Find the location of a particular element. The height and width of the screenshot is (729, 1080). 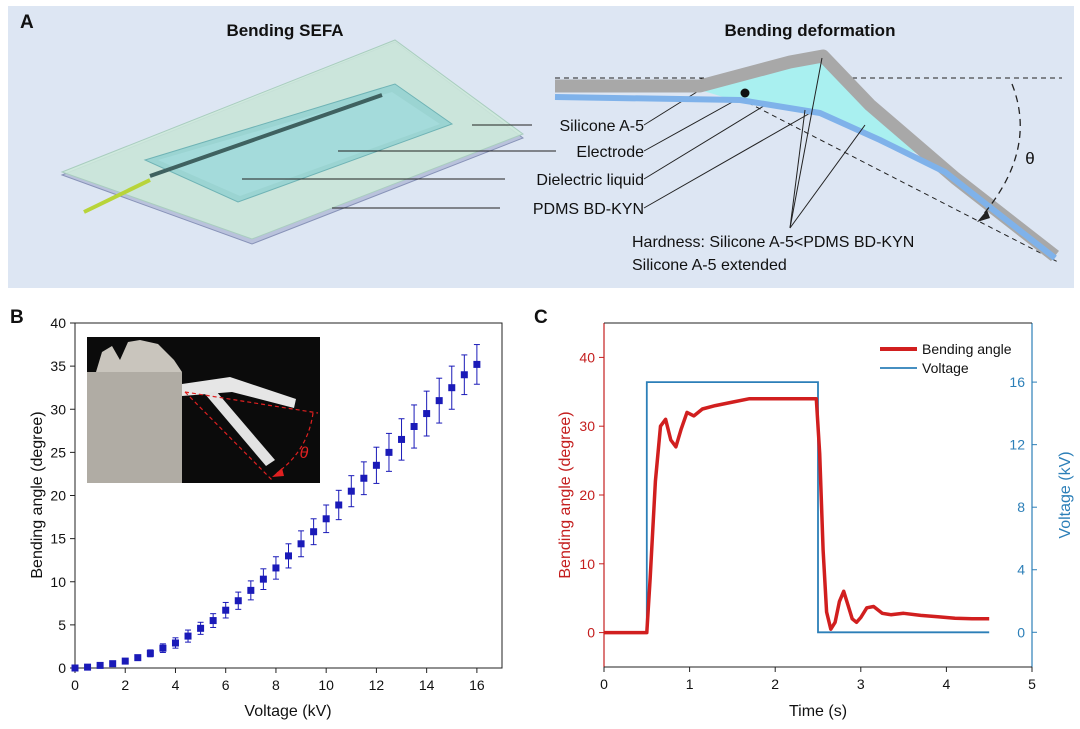

c-y-tick-label: 30 is located at coordinates (587, 426).